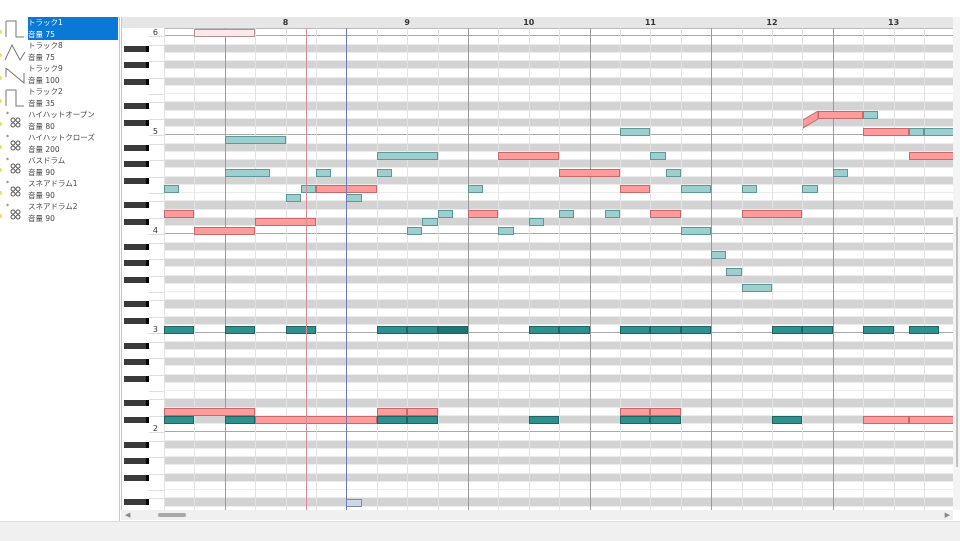 This screenshot has width=960, height=541. What do you see at coordinates (143, 269) in the screenshot?
I see `piano-keyboard: 6 5 4 3 2` at bounding box center [143, 269].